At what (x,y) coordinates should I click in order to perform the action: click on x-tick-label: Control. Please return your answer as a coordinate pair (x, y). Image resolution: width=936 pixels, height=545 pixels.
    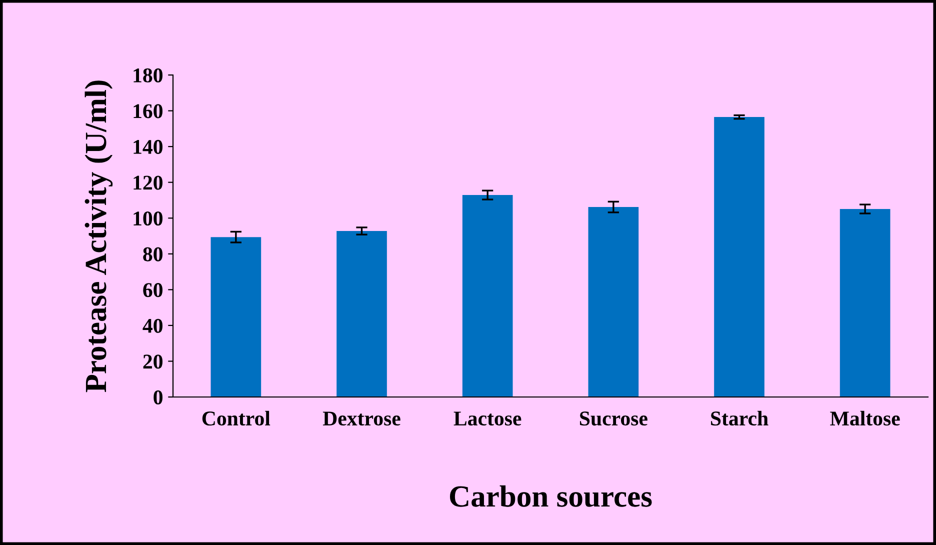
    Looking at the image, I should click on (236, 418).